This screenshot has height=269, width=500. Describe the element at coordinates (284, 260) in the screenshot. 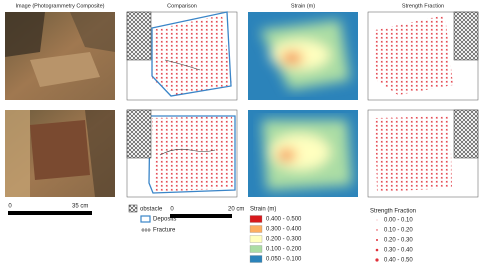

I see `legend-label: 0.050 - 0.100` at that location.